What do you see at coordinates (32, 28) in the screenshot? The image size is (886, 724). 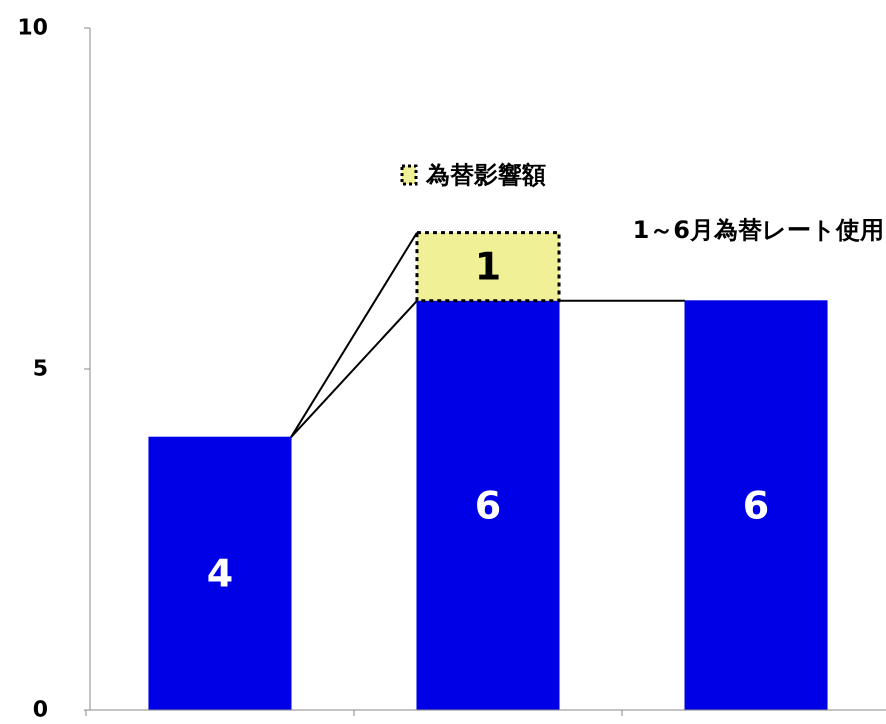 I see `y-tick-label: 10` at bounding box center [32, 28].